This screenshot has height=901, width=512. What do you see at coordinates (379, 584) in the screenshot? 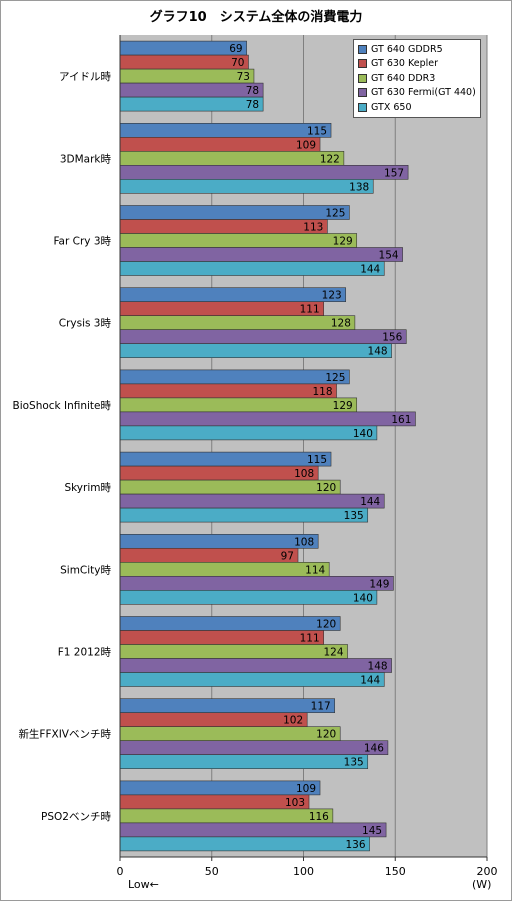
I see `data-label: 149` at bounding box center [379, 584].